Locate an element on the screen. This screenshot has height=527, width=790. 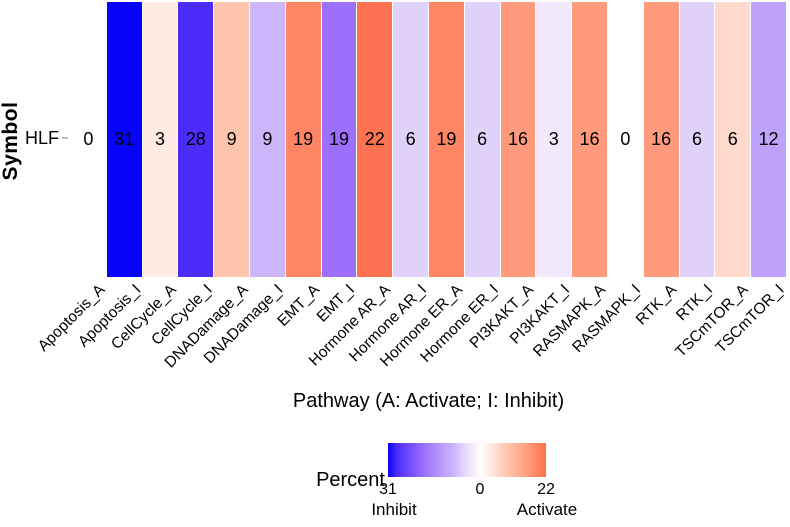
y-axis-tick is located at coordinates (65, 138).